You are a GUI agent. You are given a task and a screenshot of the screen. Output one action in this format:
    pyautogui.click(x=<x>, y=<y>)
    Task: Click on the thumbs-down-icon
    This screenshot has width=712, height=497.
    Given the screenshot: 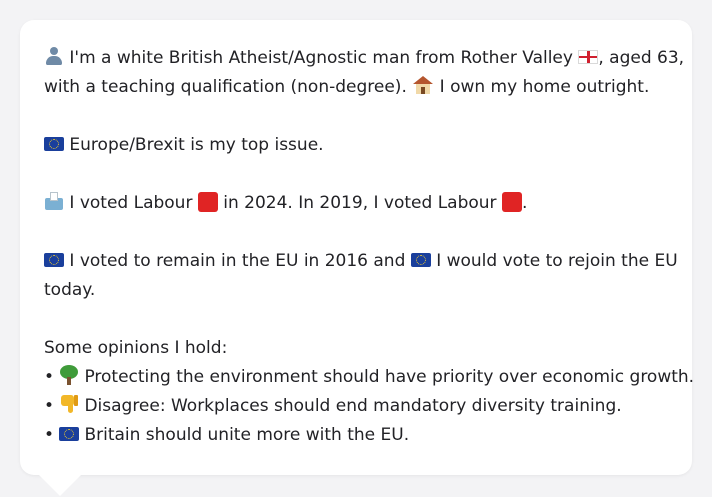 What is the action you would take?
    pyautogui.click(x=69, y=404)
    